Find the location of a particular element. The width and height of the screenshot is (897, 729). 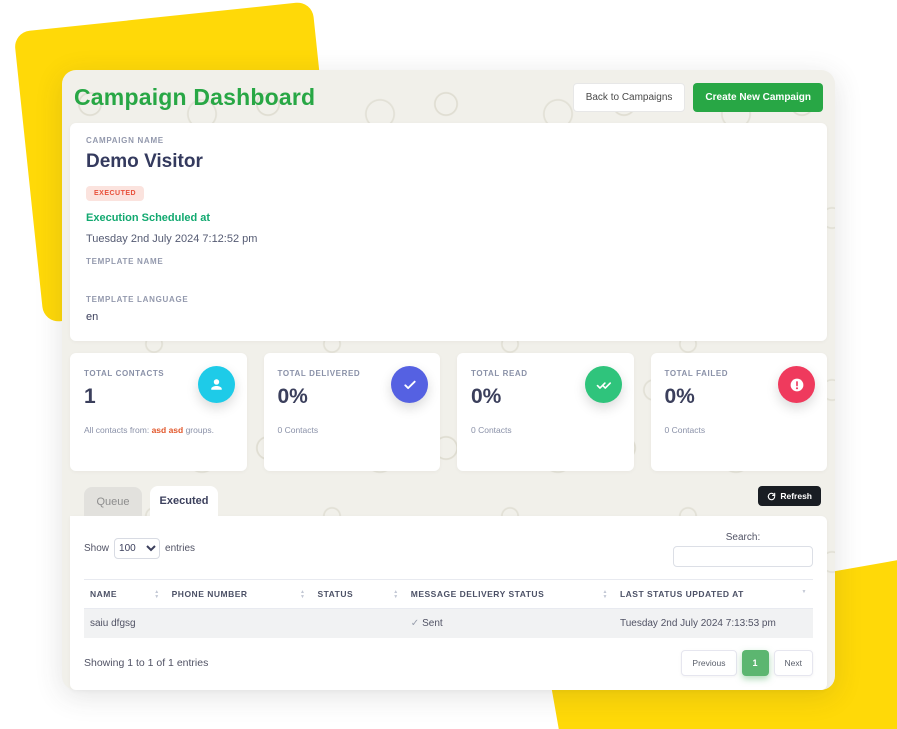

exclamation-icon is located at coordinates (796, 384).